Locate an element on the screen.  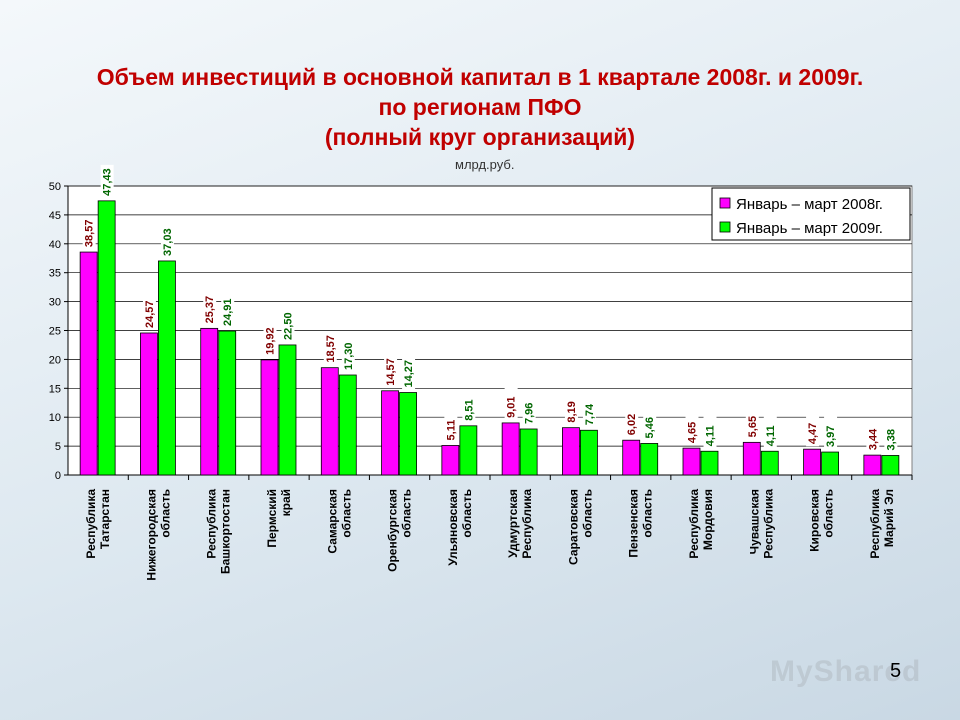
data-label-text: 8,51 is located at coordinates (469, 409).